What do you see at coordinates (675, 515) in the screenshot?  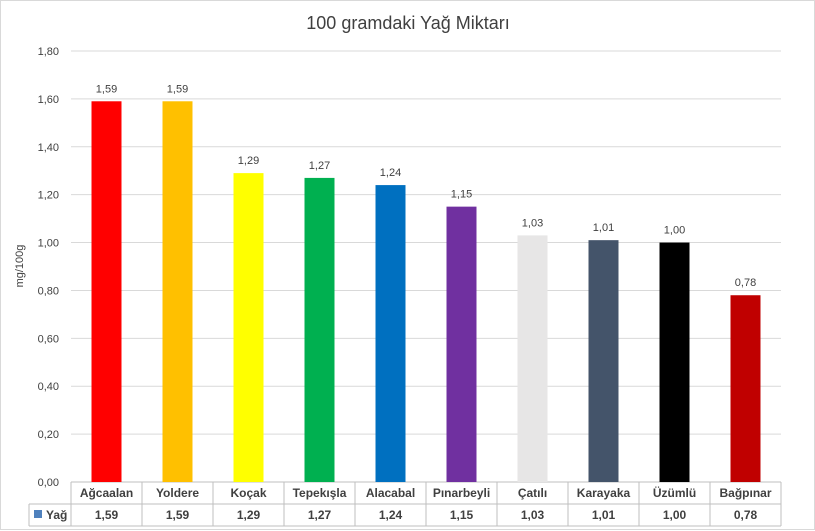 I see `table-value: 1,00` at bounding box center [675, 515].